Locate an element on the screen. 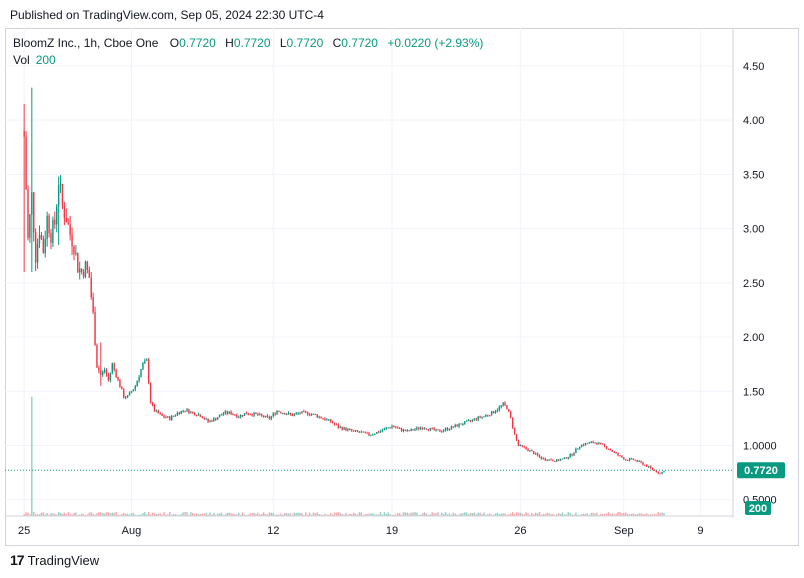  x-tick-label: 9 is located at coordinates (700, 531).